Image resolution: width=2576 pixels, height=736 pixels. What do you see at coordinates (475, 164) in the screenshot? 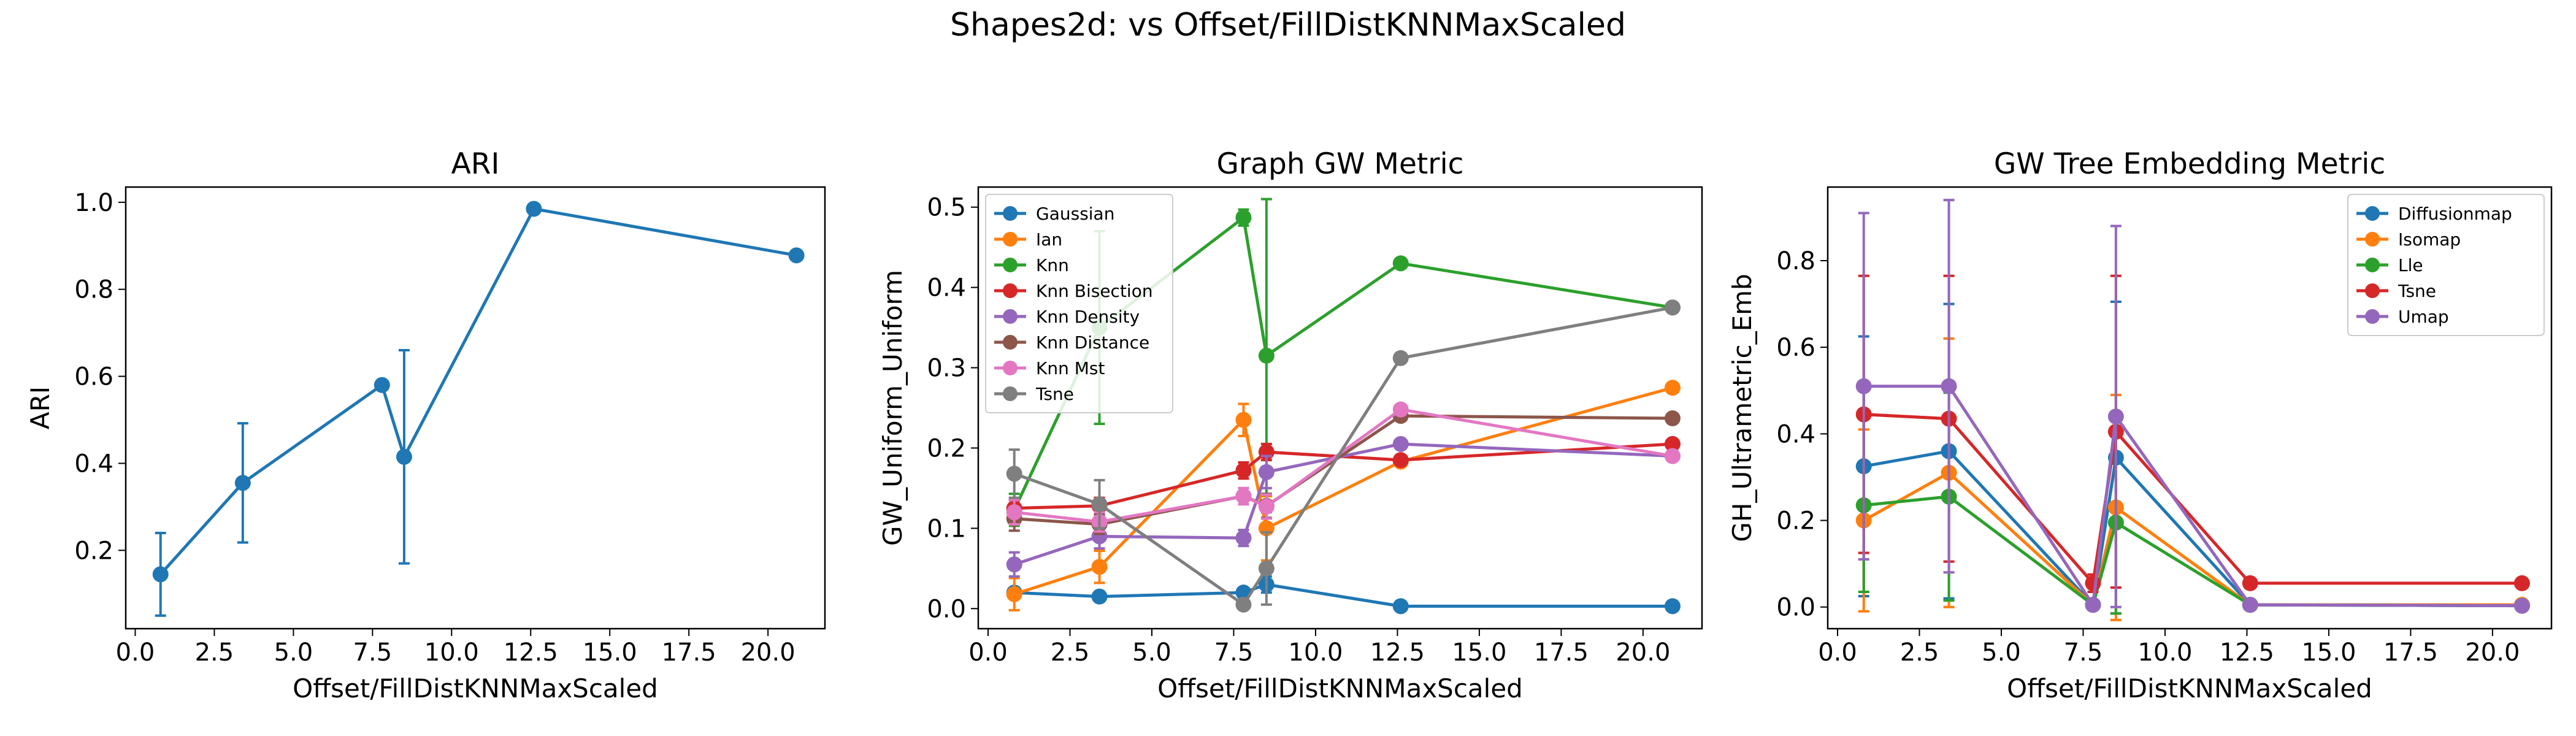
I see `chart-title: ARI` at bounding box center [475, 164].